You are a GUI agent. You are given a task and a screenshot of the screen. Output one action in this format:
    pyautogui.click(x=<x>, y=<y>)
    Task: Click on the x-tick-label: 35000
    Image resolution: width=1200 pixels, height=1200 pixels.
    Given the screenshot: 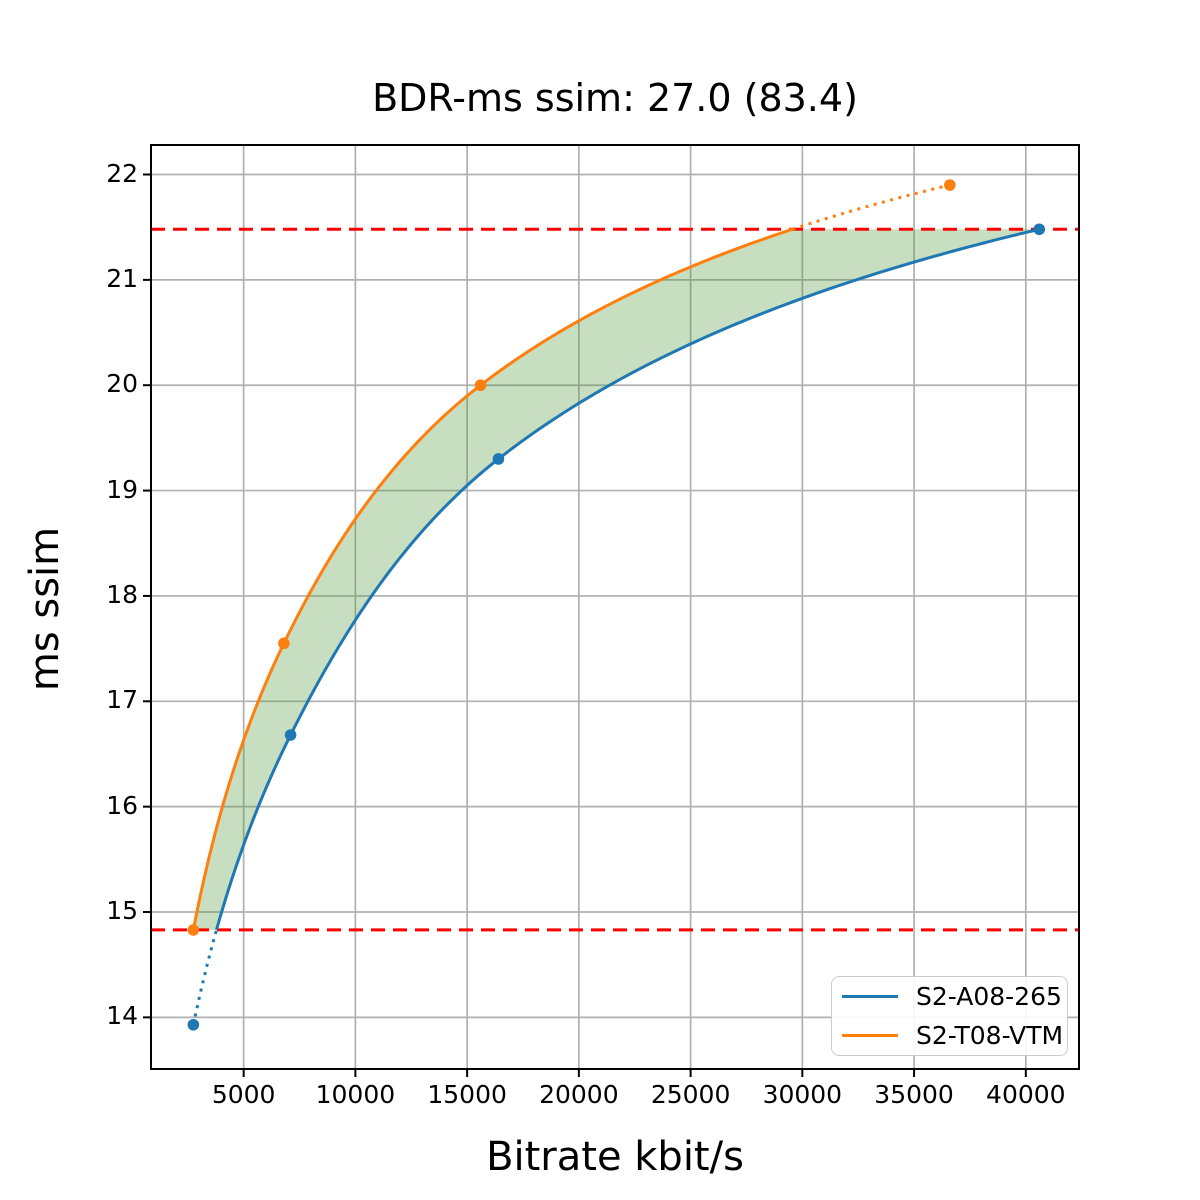 What is the action you would take?
    pyautogui.click(x=914, y=1094)
    